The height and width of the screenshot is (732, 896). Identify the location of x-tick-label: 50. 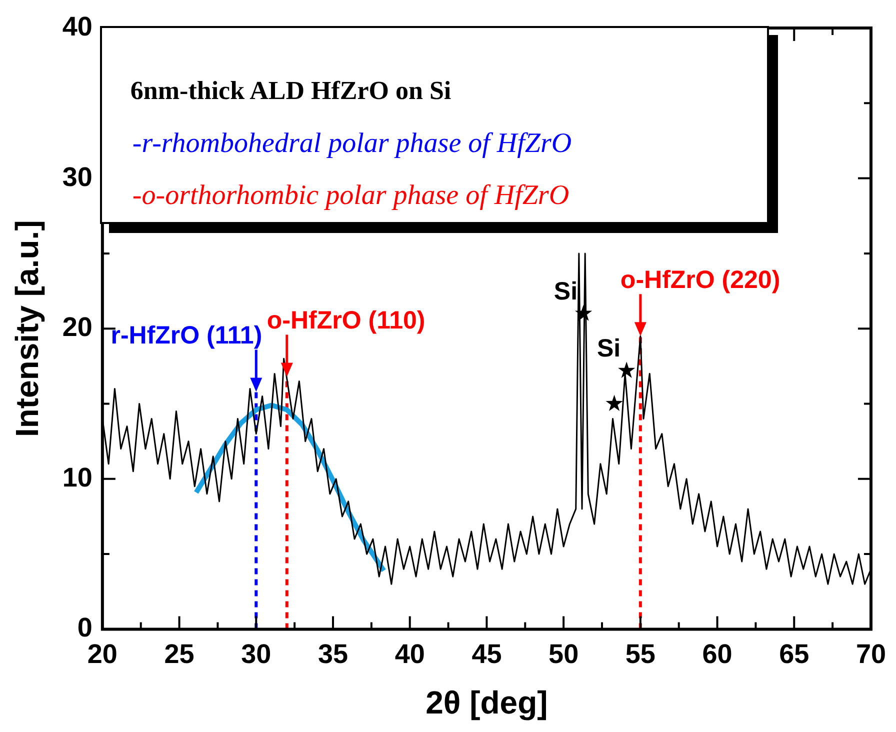
(563, 653).